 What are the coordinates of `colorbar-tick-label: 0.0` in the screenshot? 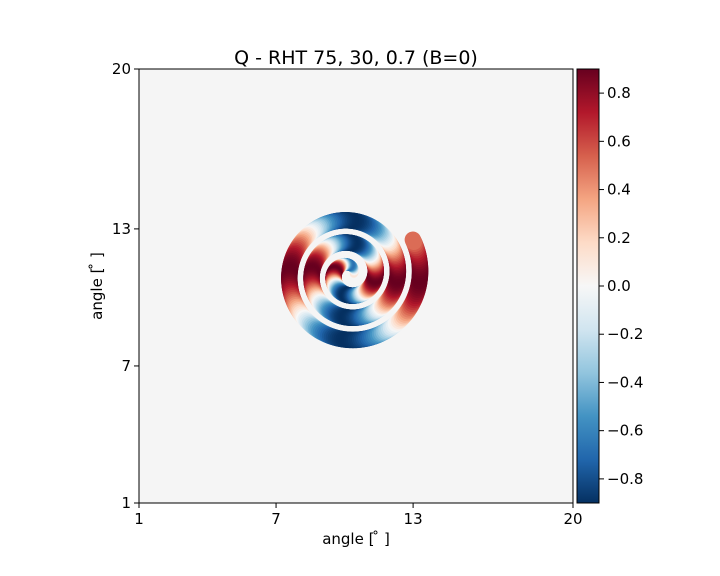 It's located at (619, 286).